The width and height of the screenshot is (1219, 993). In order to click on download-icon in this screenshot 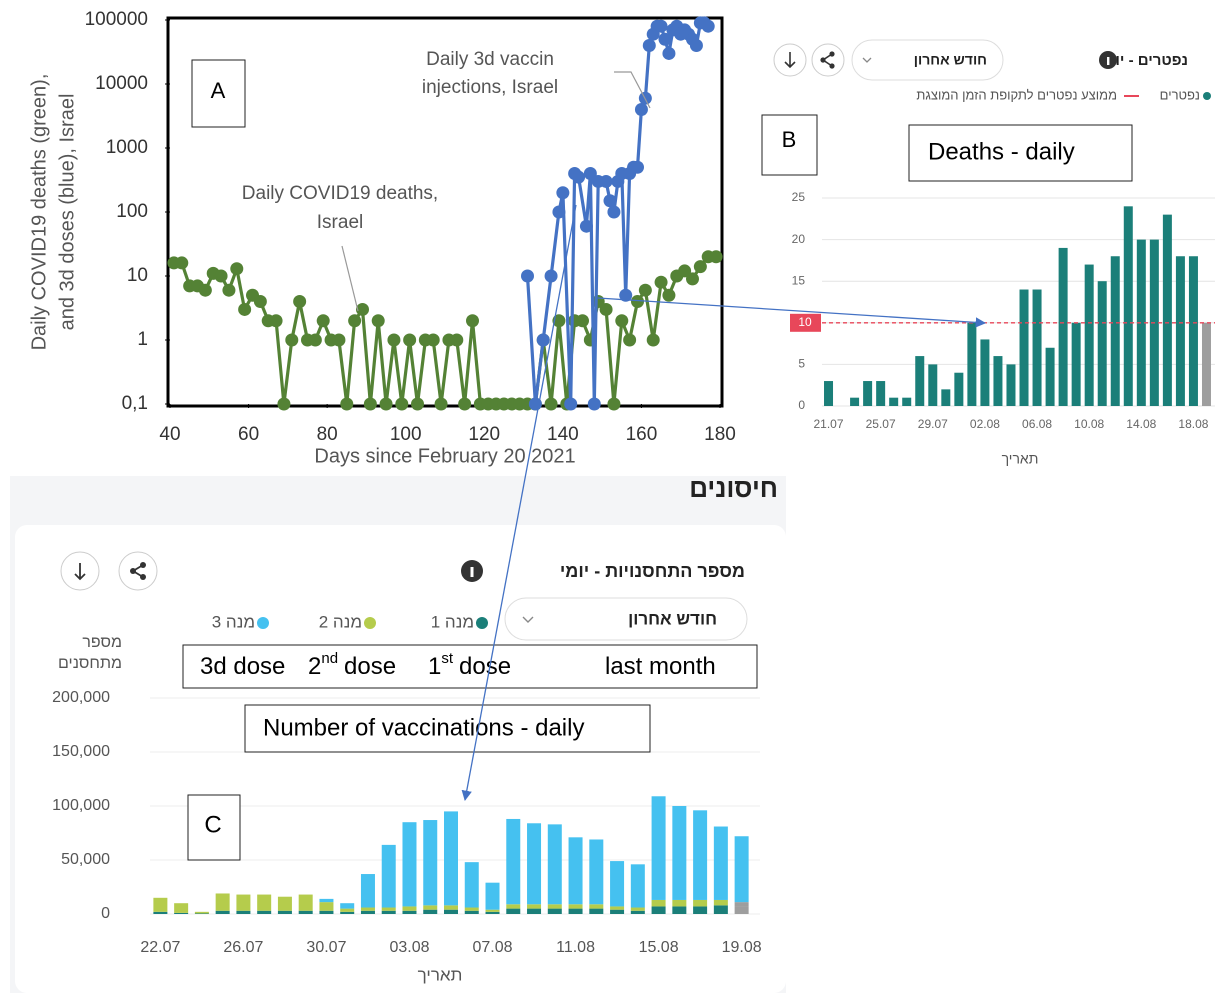, I will do `click(80, 572)`.